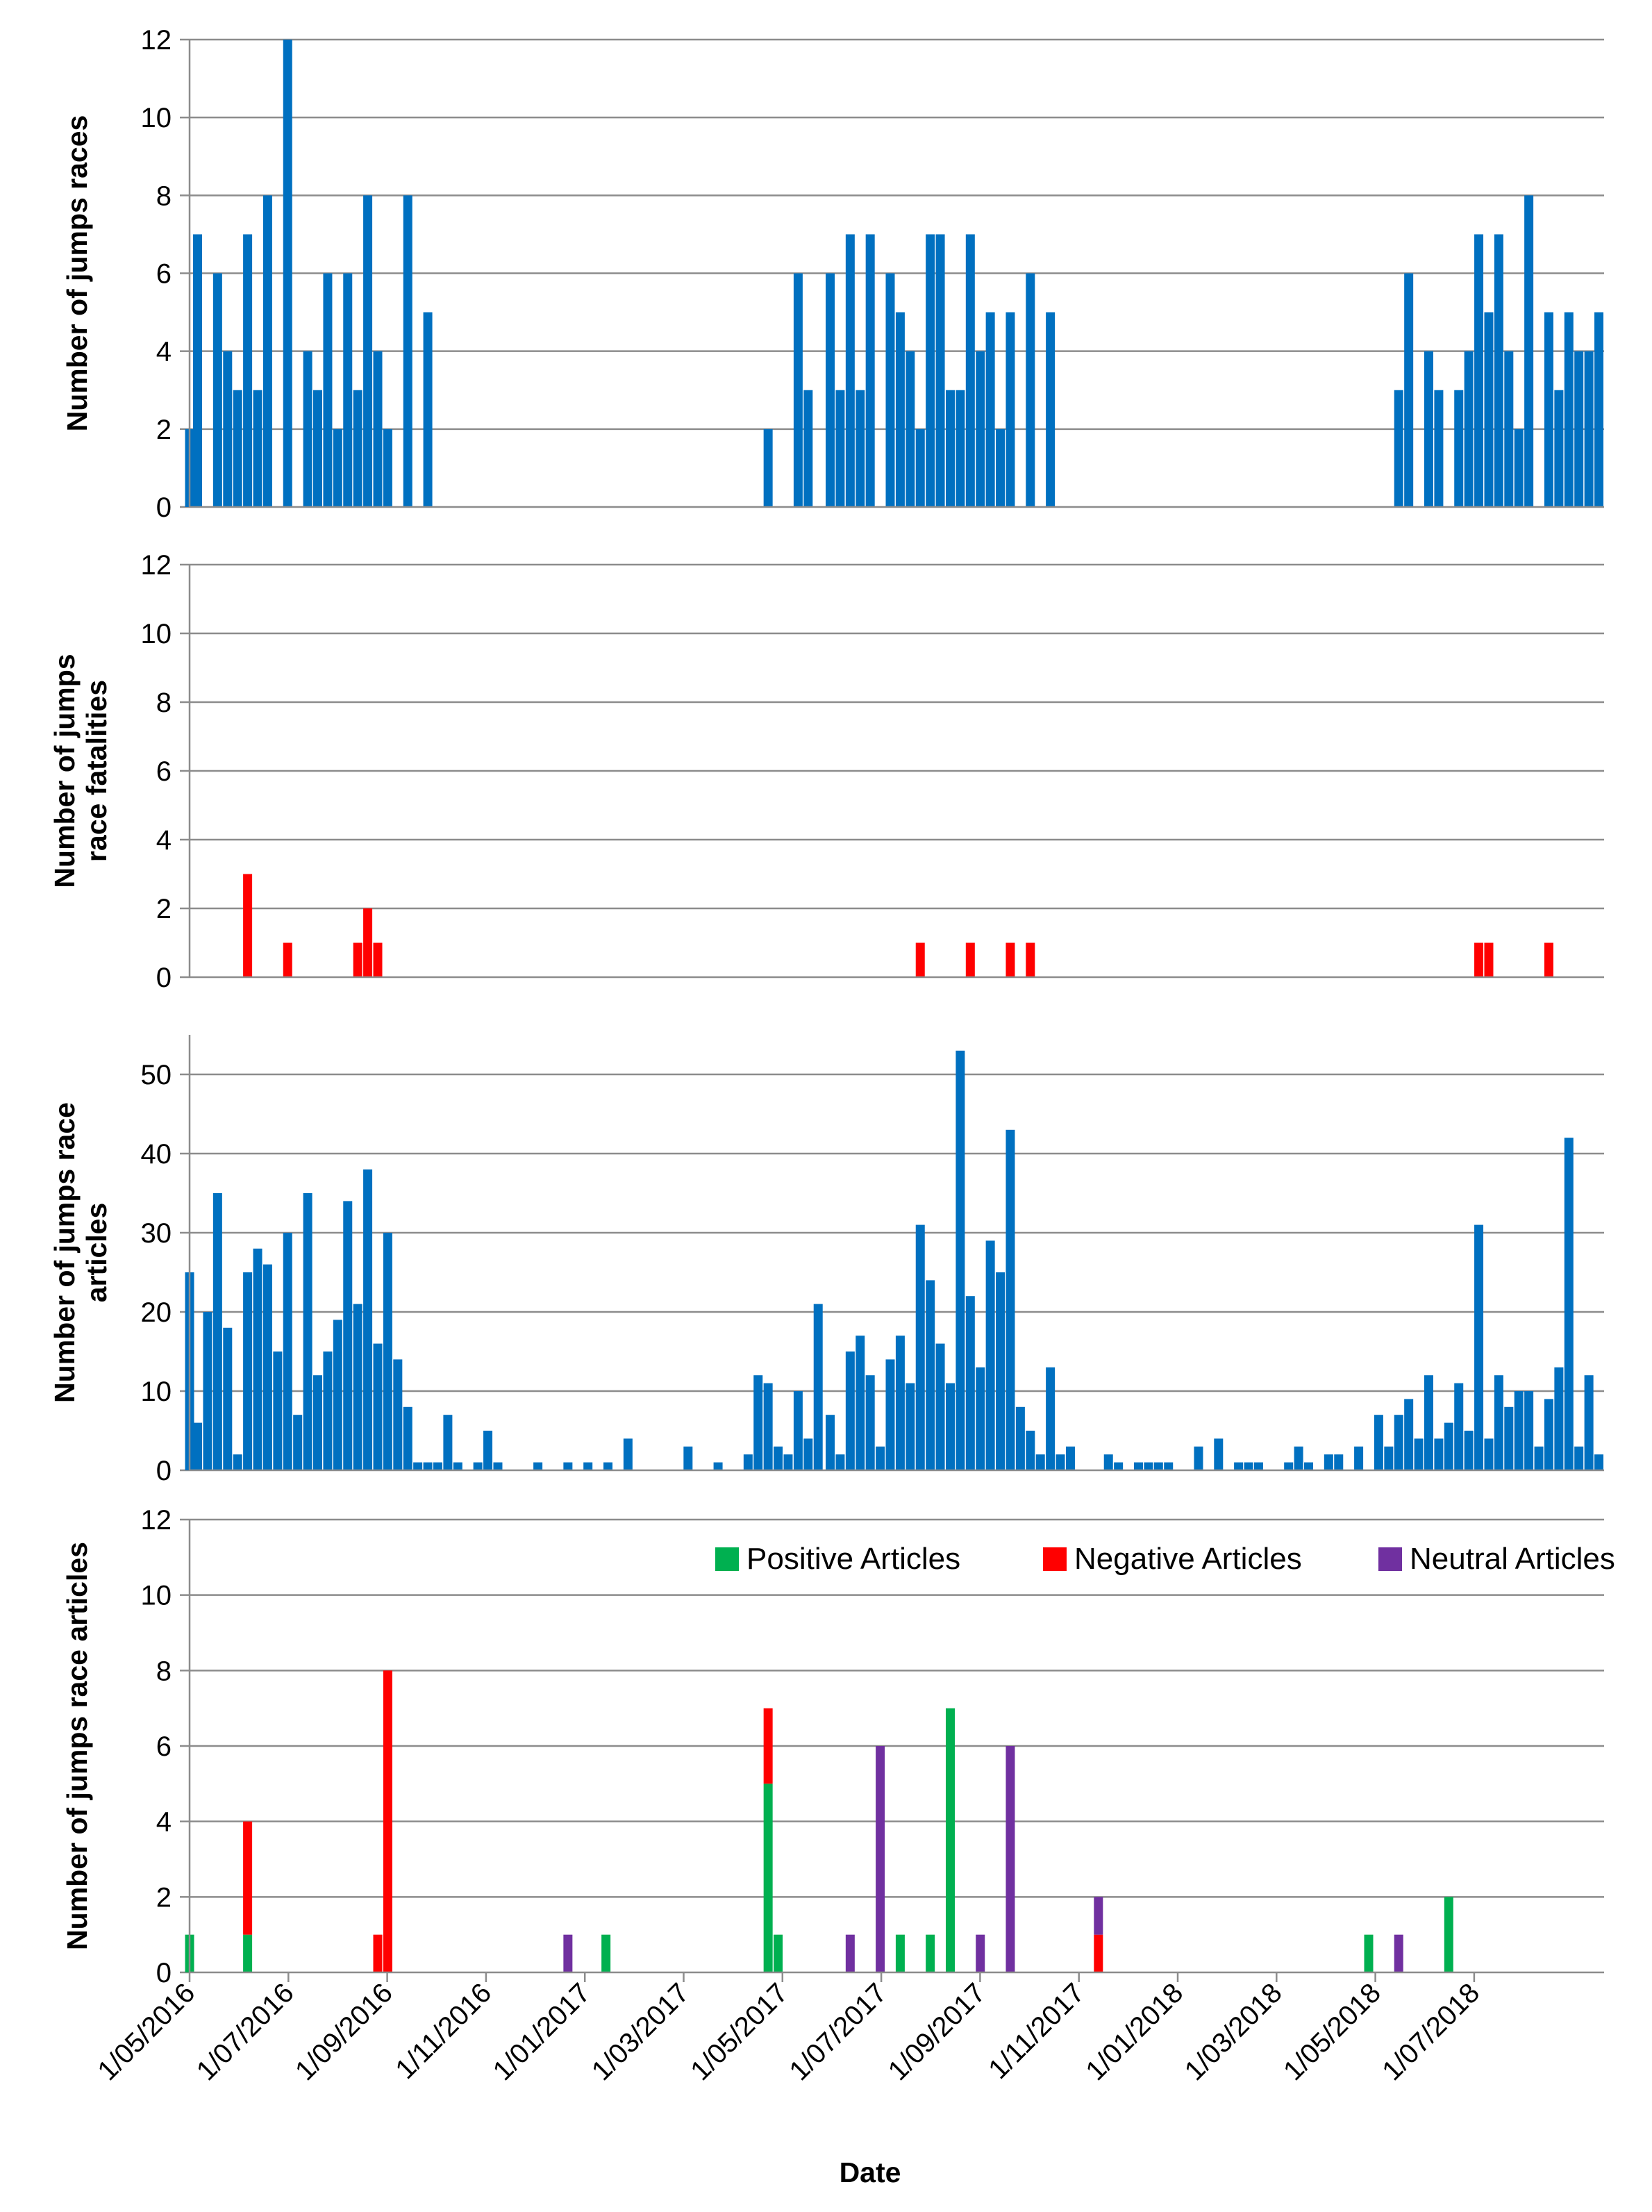 This screenshot has height=2212, width=1652. What do you see at coordinates (77, 1746) in the screenshot?
I see `y-axis-title: Number of jumps race articles` at bounding box center [77, 1746].